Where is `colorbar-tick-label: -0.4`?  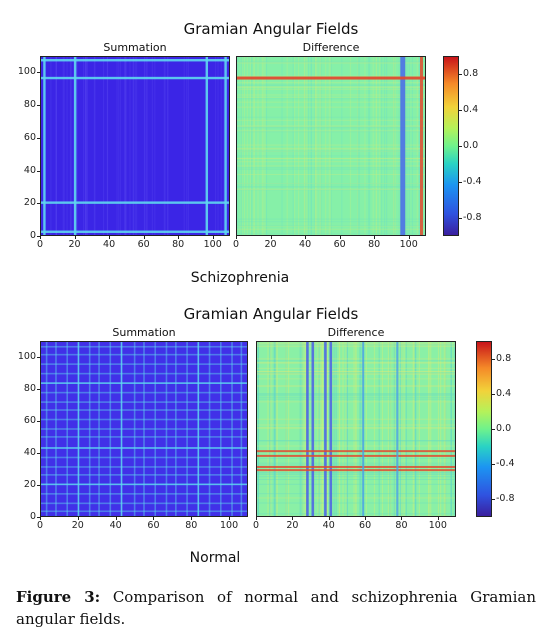 colorbar-tick-label: -0.4 is located at coordinates (472, 181).